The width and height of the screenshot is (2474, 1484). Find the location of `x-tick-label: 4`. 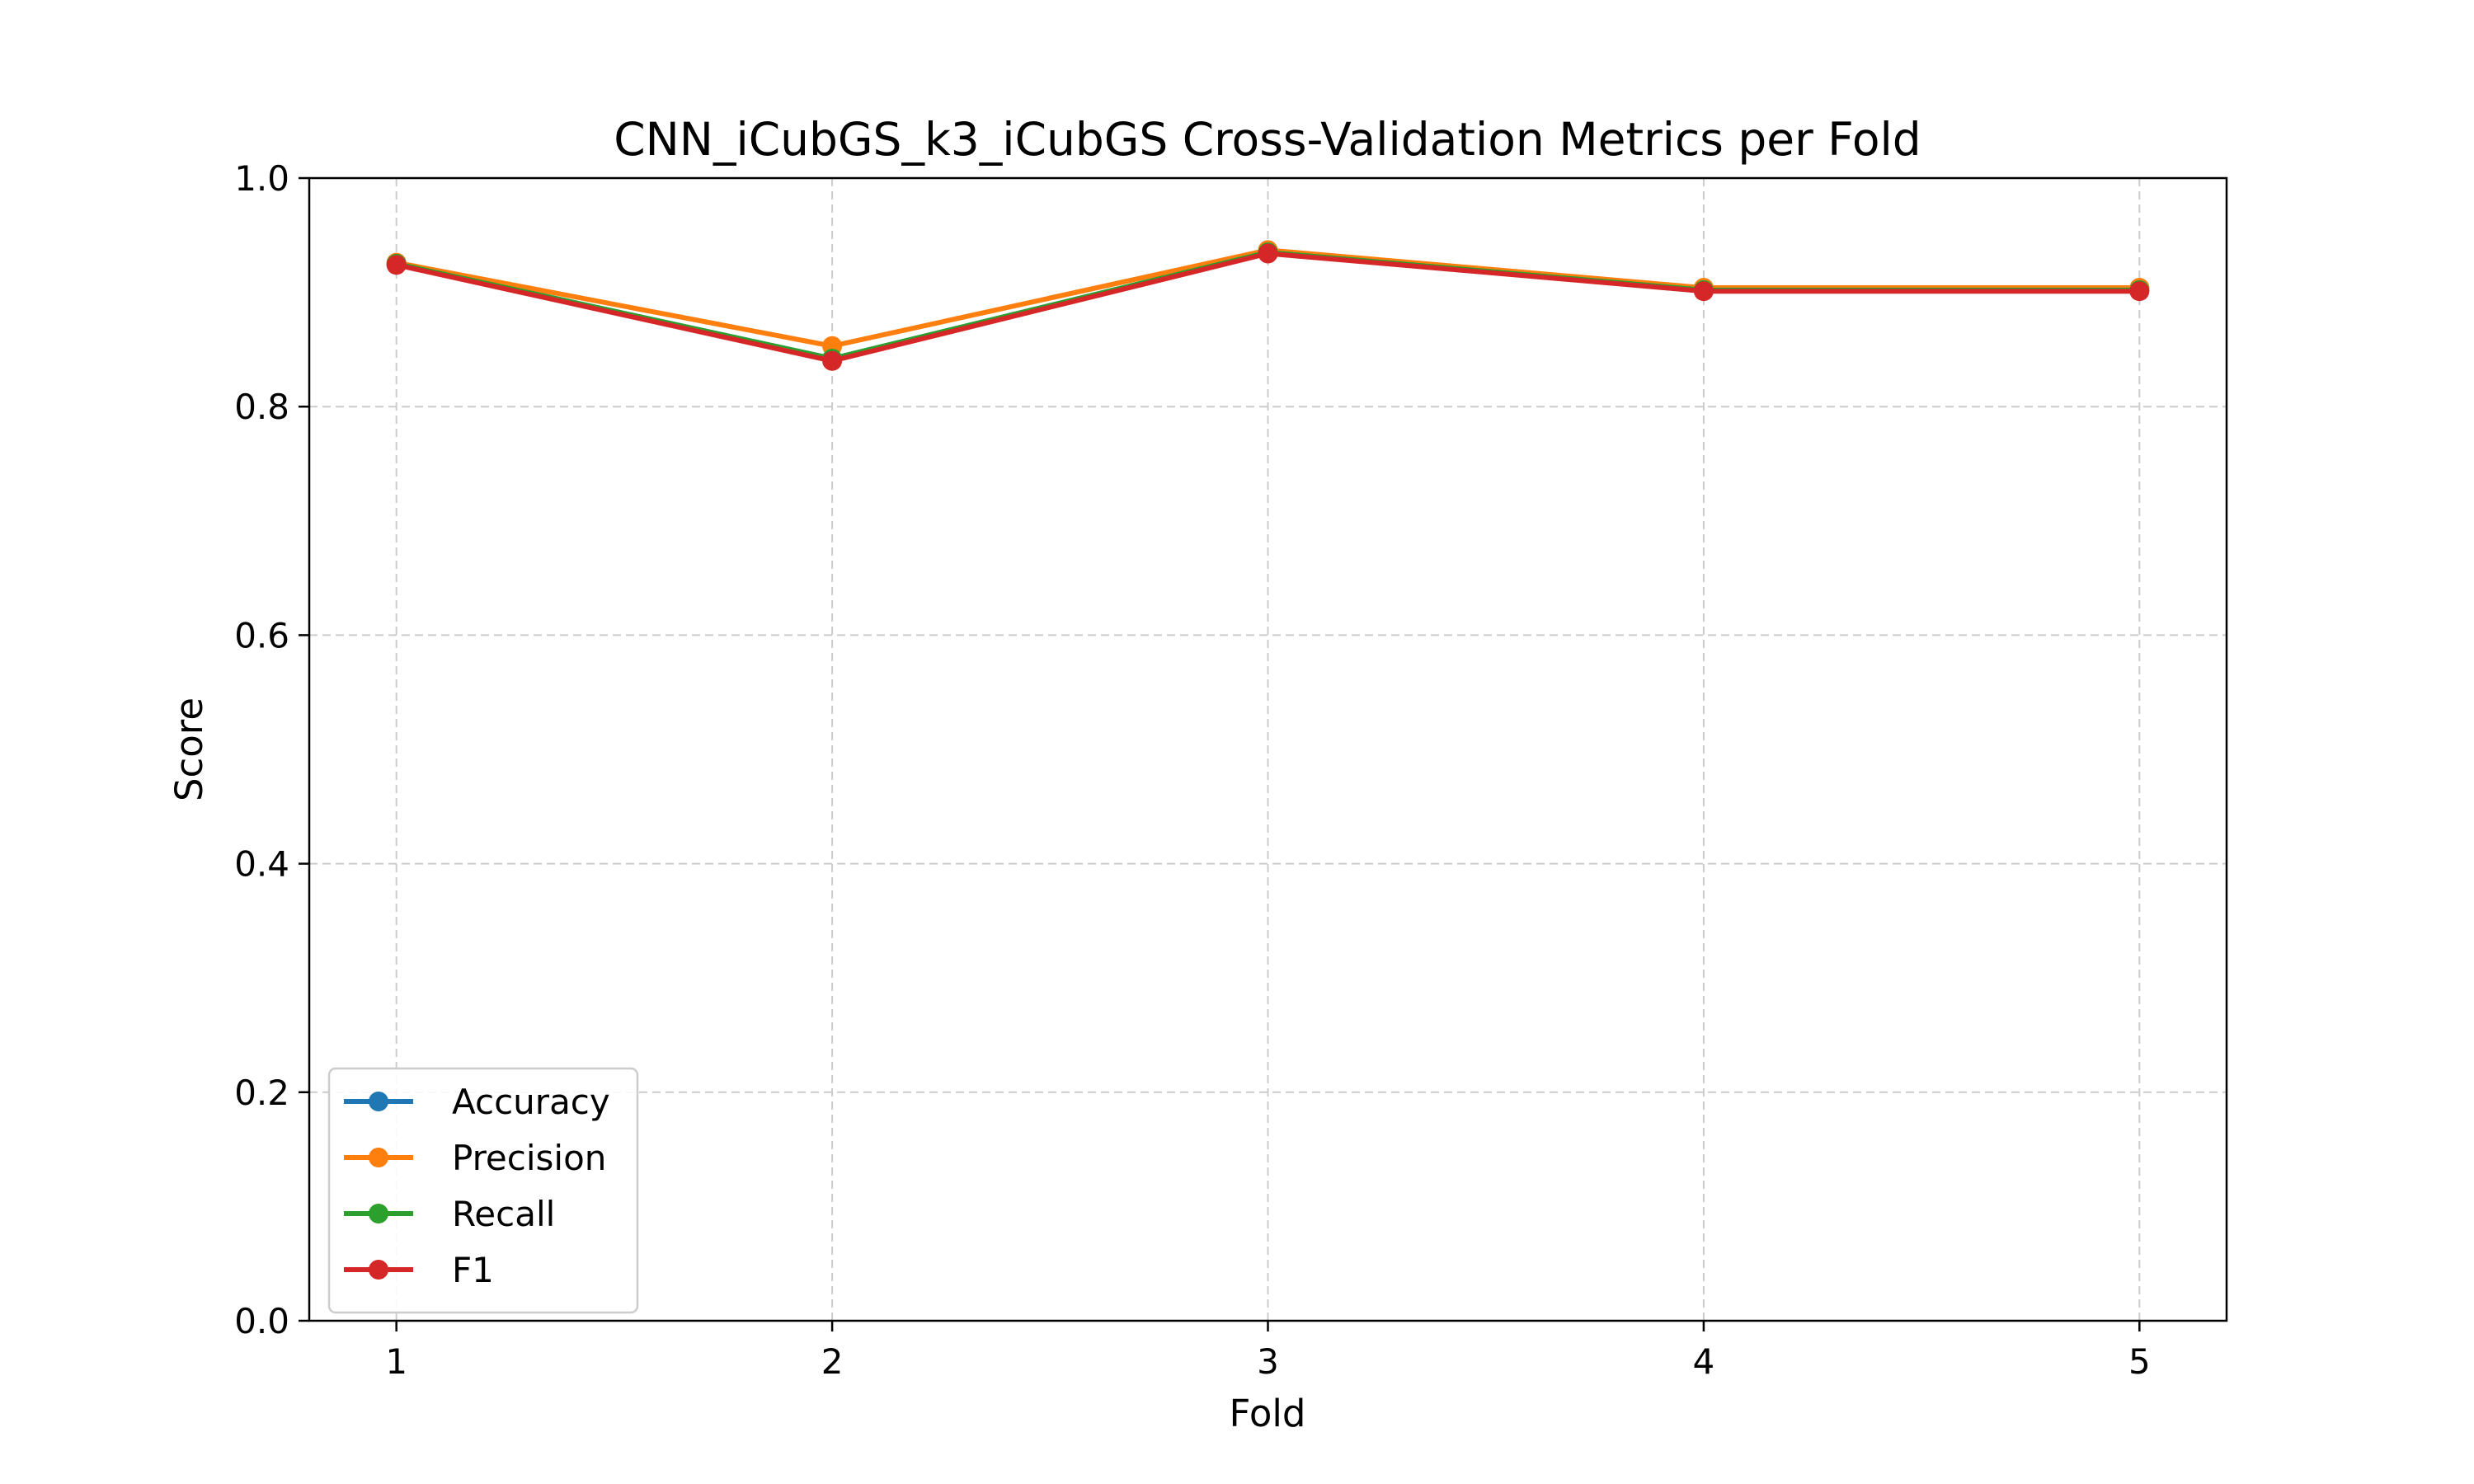

x-tick-label: 4 is located at coordinates (1704, 1361).